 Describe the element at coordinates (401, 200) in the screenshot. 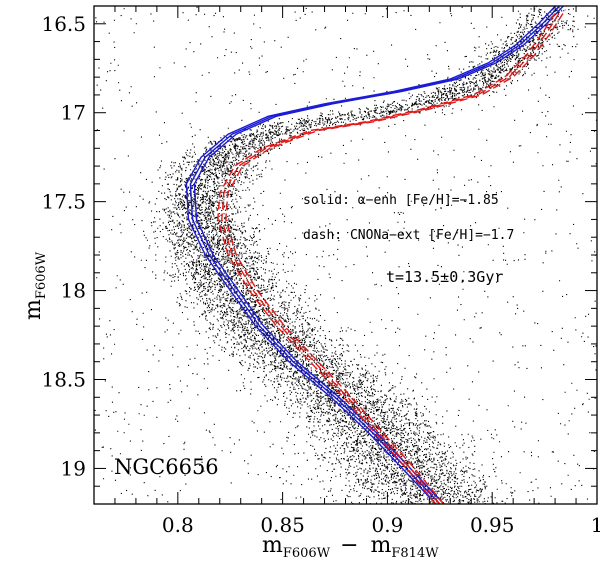

I see `annotation-solid: solid: α−enh [Fe/H]=−1.85` at that location.